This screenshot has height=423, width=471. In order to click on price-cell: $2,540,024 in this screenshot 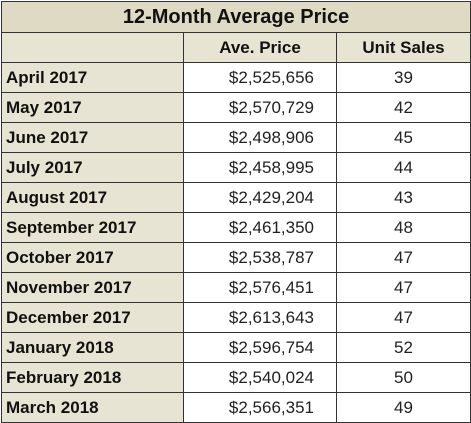, I will do `click(260, 377)`.